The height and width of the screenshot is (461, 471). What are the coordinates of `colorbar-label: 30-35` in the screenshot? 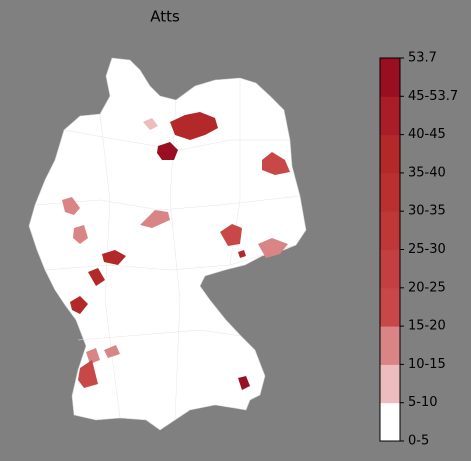 It's located at (427, 211).